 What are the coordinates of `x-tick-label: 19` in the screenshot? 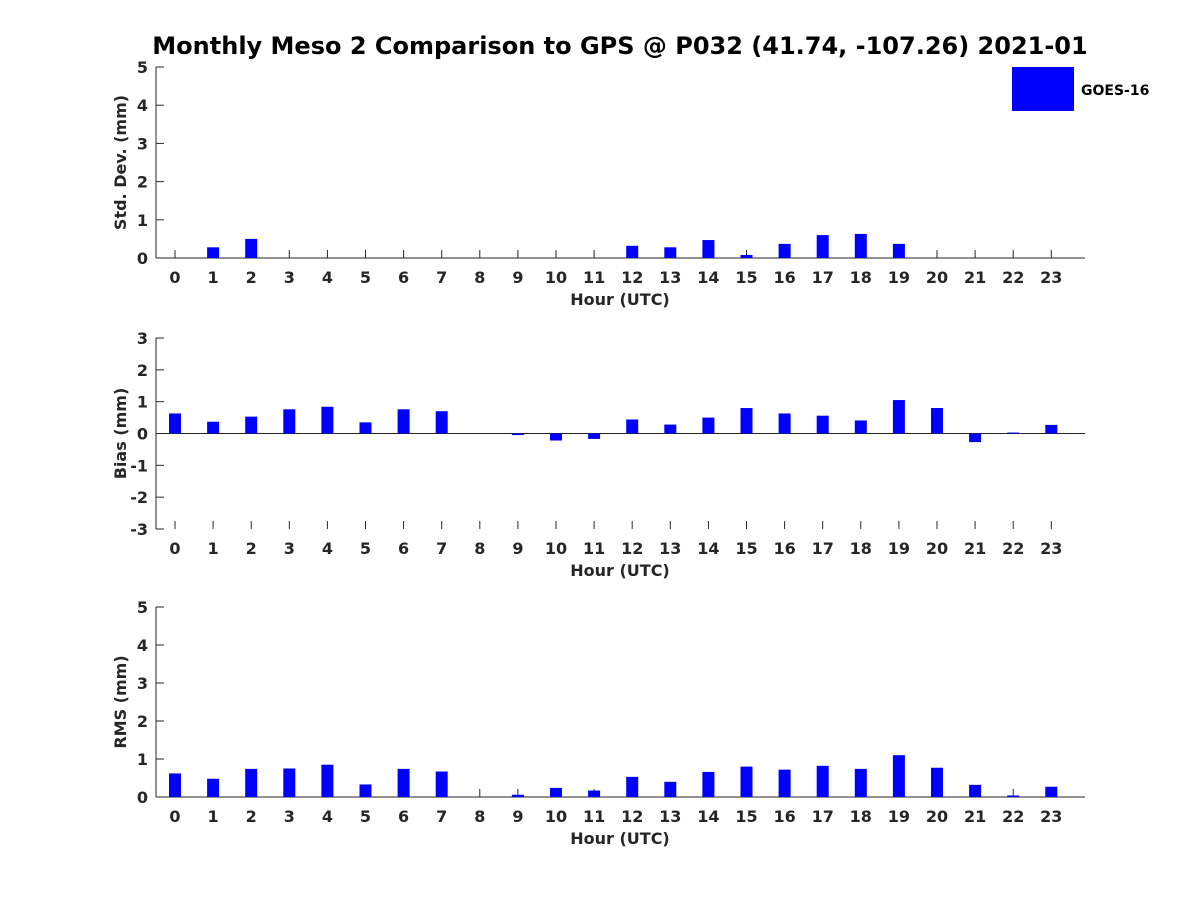 It's located at (899, 277).